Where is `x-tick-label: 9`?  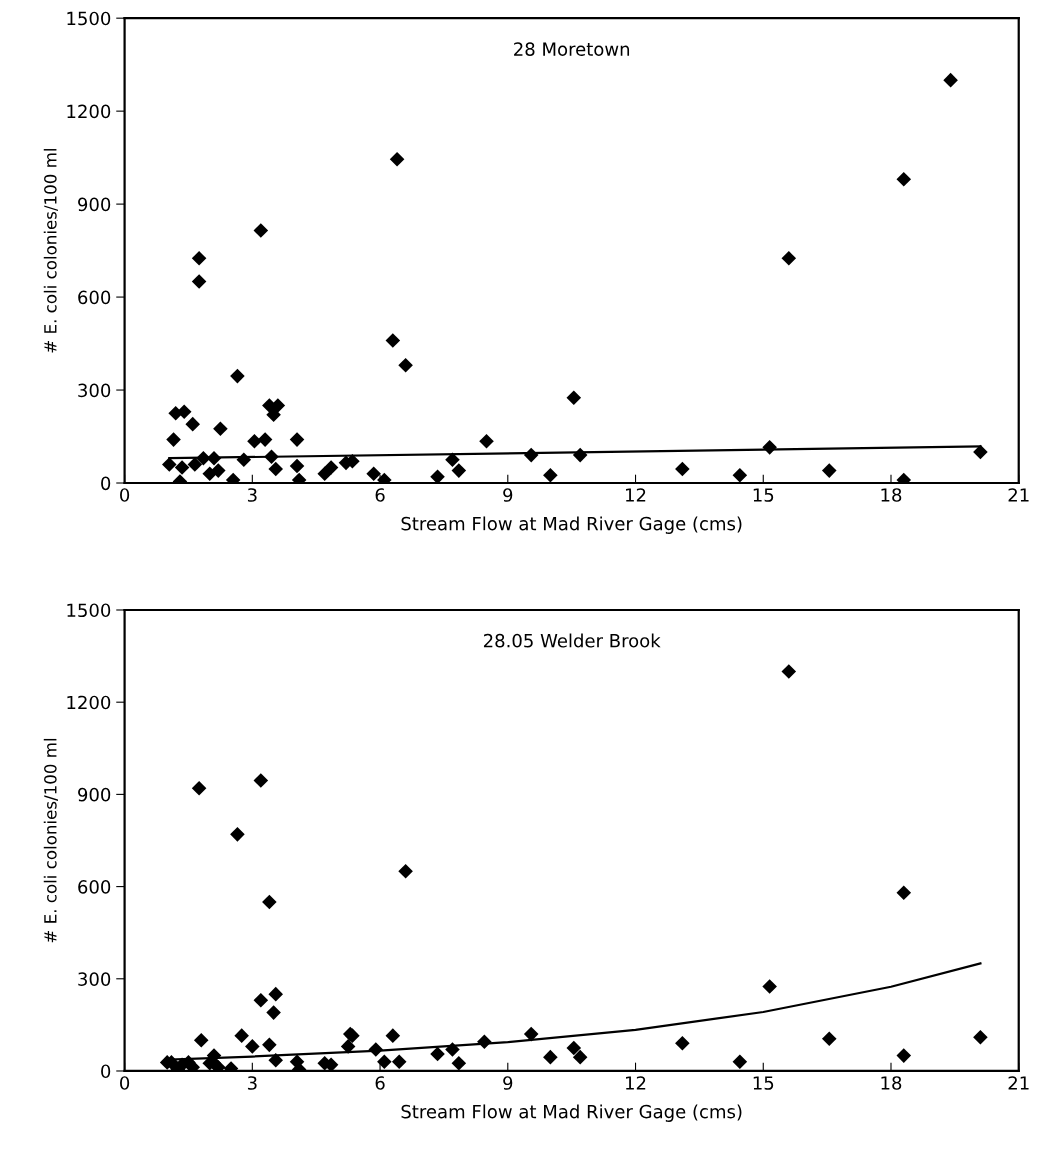 x-tick-label: 9 is located at coordinates (508, 1083).